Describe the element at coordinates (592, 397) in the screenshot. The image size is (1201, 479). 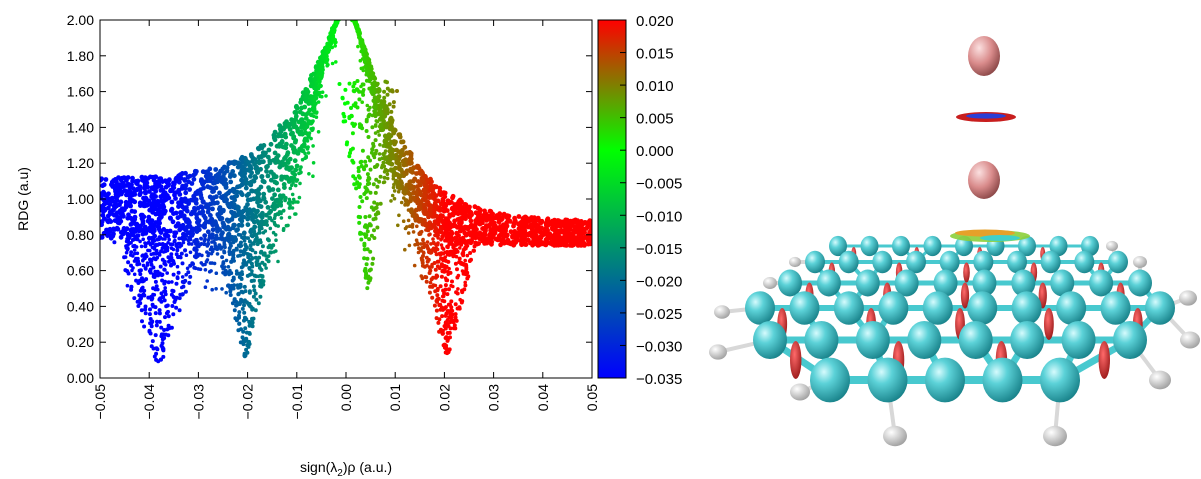
I see `x-tick-label: 0.05` at that location.